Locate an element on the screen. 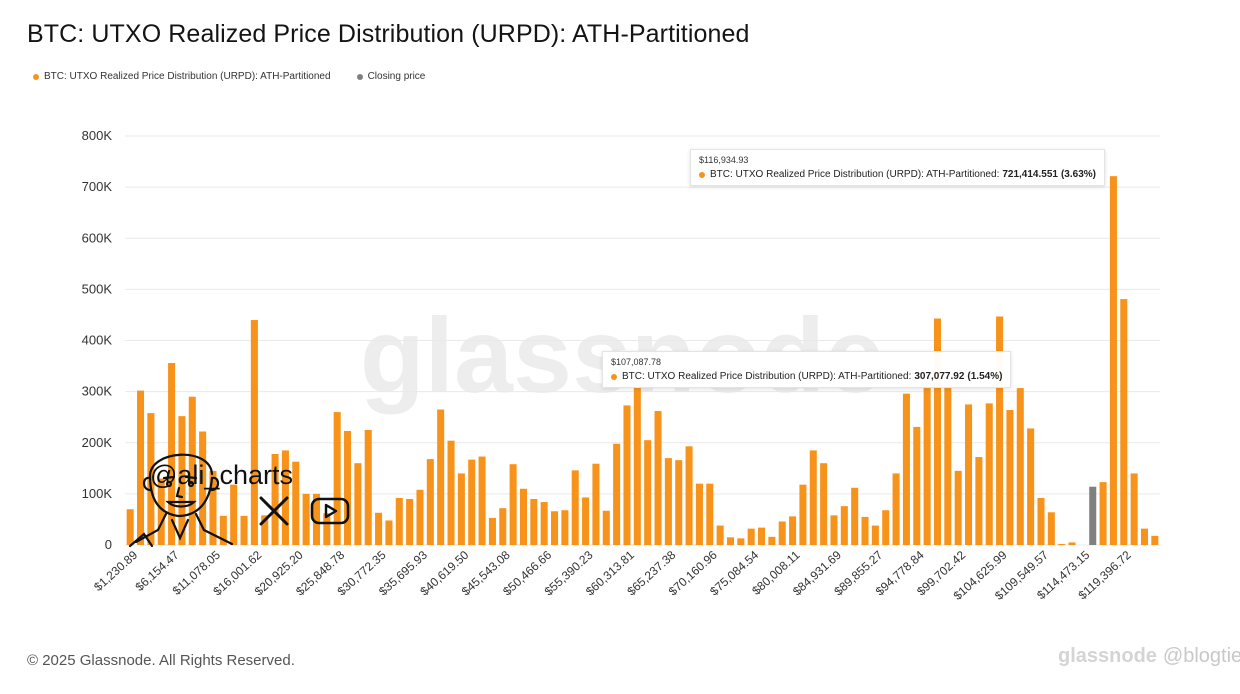  x-logo-icon is located at coordinates (274, 511).